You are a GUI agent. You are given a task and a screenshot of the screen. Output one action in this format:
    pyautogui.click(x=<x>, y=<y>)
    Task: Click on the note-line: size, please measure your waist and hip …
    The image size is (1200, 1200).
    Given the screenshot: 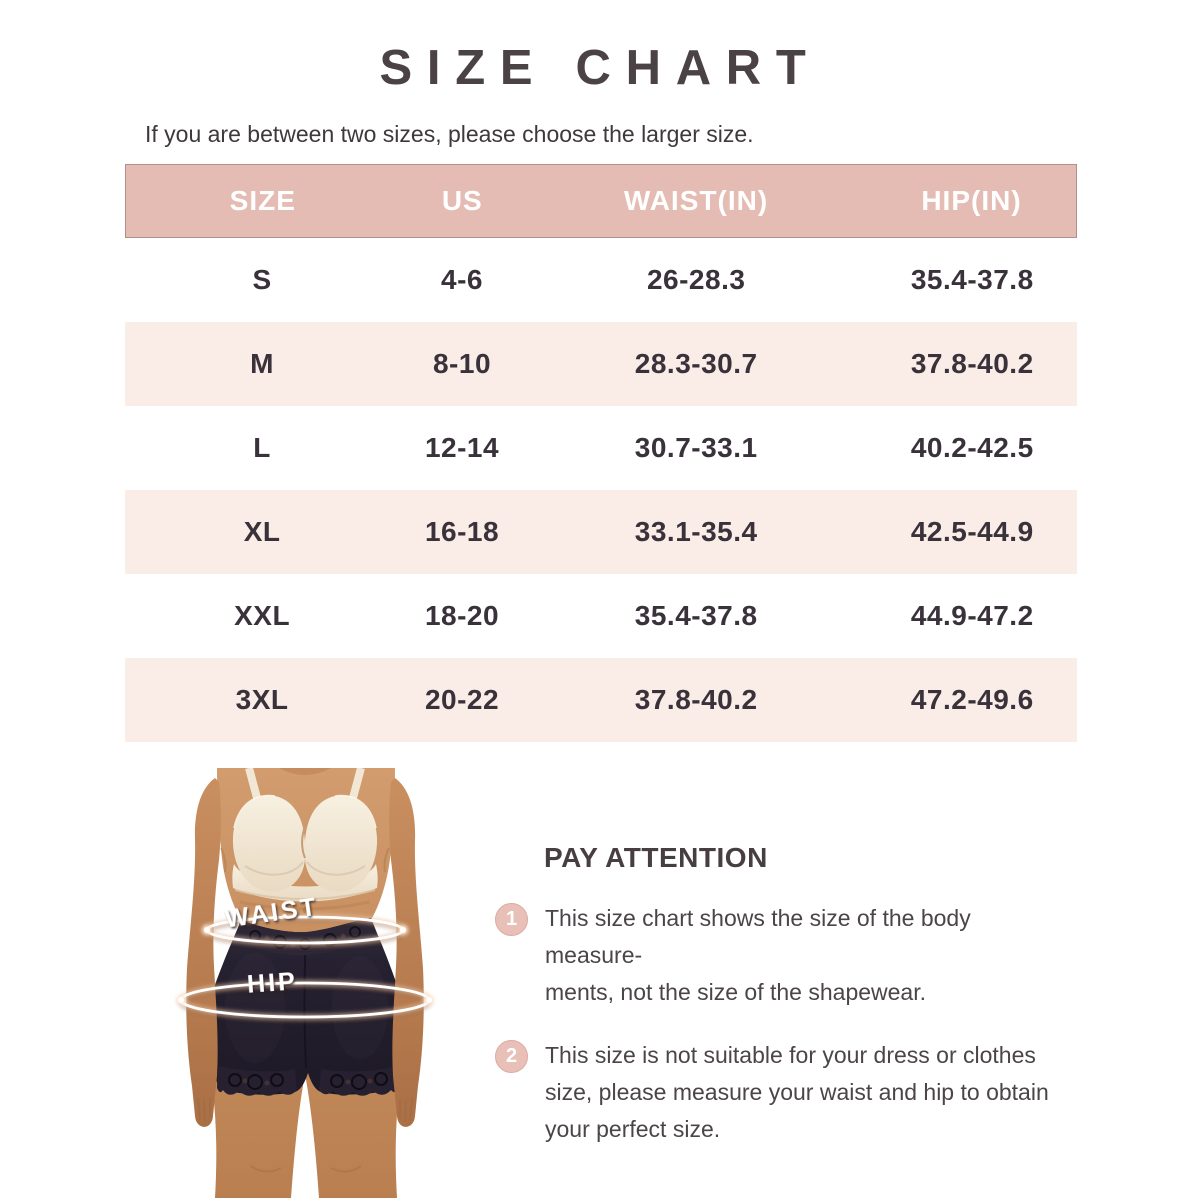 What is the action you would take?
    pyautogui.click(x=797, y=1092)
    